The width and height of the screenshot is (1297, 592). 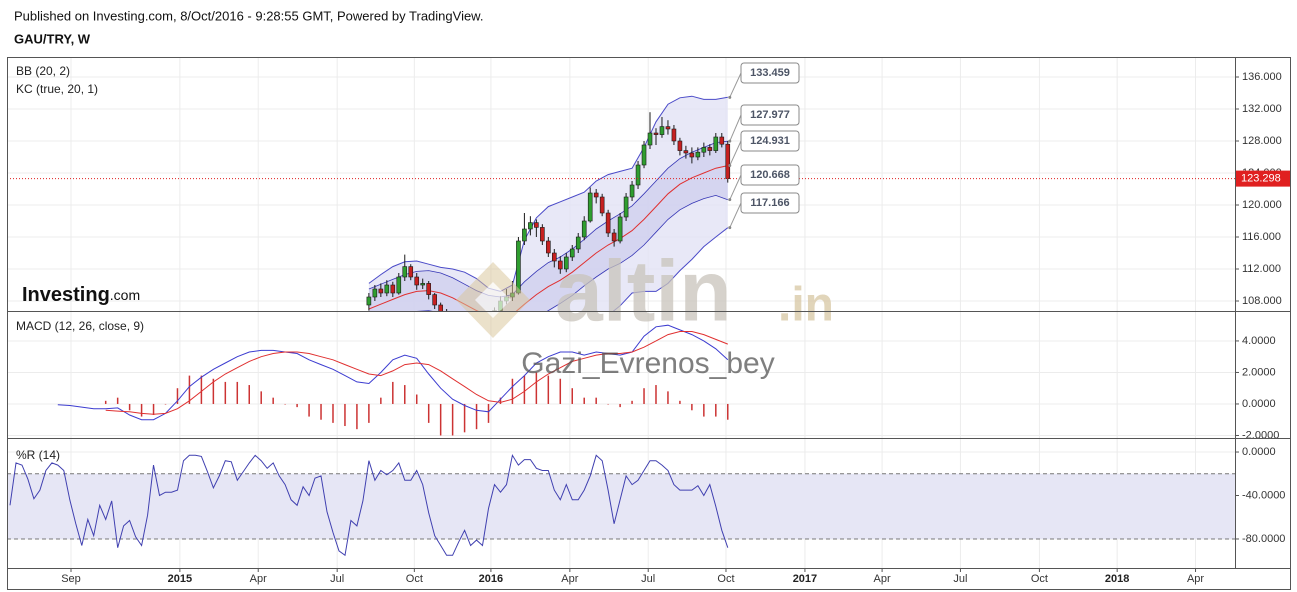 I want to click on y-tick-label: 112.000, so click(x=1261, y=269).